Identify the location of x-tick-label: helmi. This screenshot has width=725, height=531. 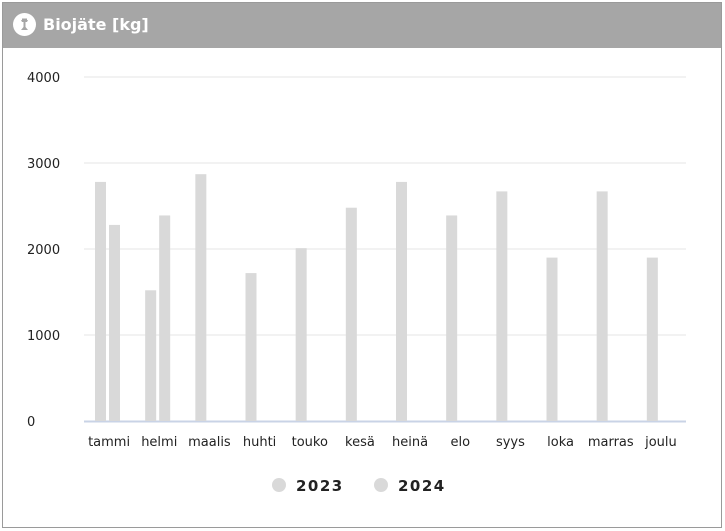
(159, 442).